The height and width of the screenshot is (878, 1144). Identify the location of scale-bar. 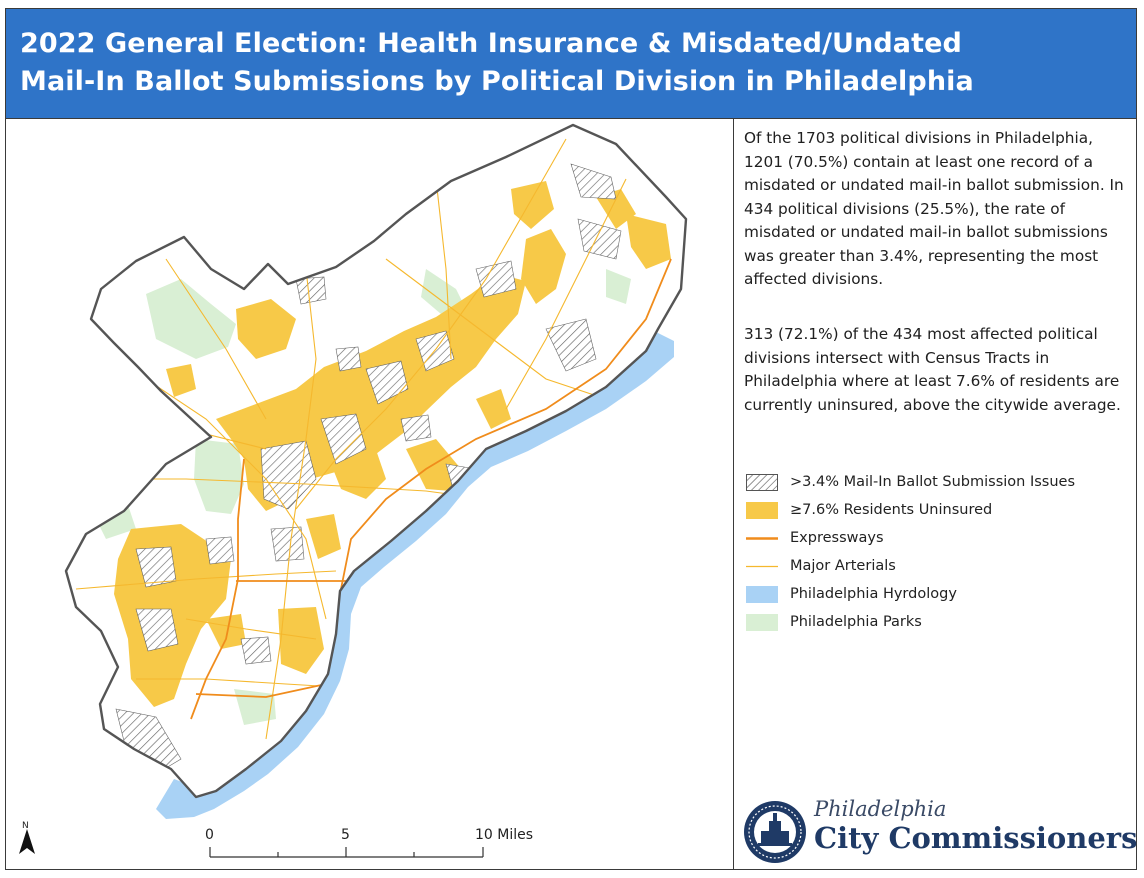
(346, 852).